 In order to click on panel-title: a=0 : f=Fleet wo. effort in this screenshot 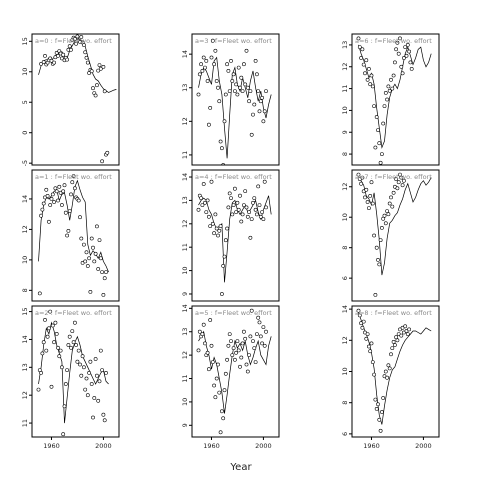, I will do `click(73, 41)`.